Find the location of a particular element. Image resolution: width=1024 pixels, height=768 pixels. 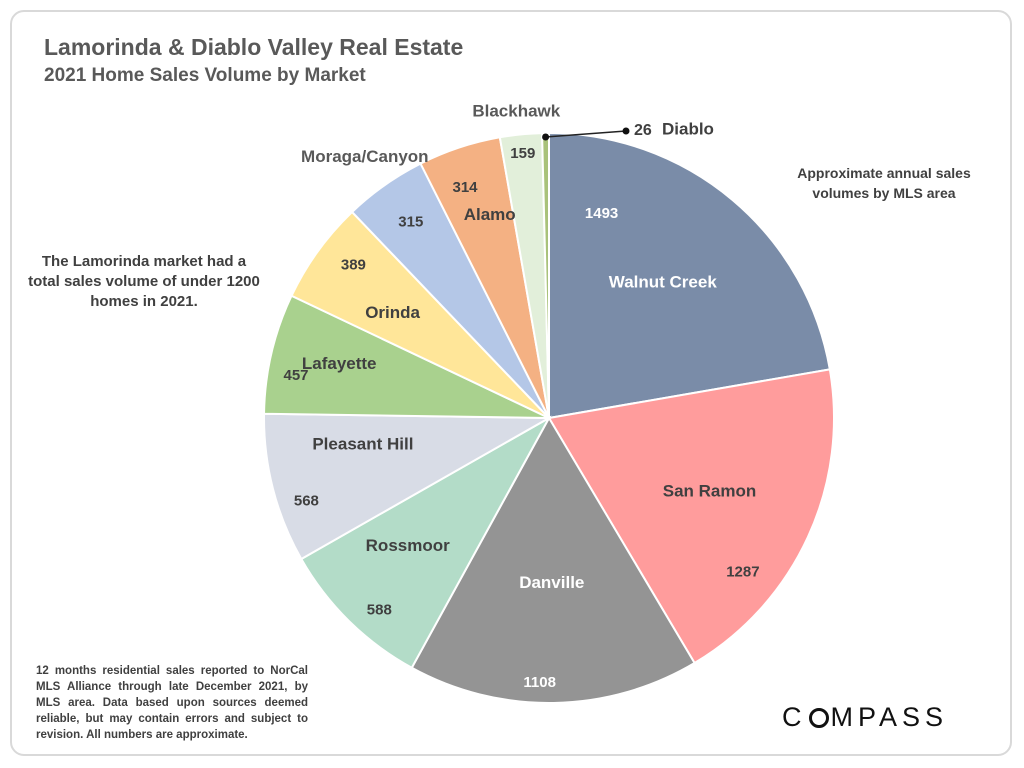

slice-walnut-creek is located at coordinates (689, 275).